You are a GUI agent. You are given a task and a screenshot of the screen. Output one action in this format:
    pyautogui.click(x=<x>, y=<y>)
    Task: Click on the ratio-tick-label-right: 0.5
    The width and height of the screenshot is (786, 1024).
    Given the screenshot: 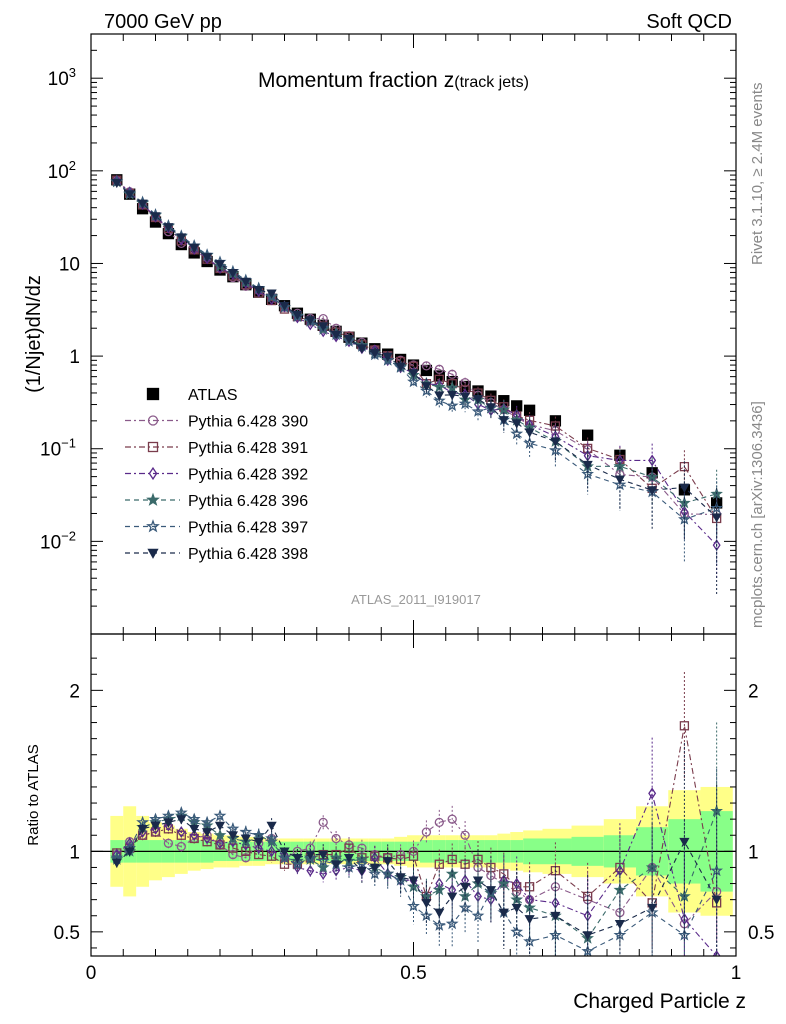 What is the action you would take?
    pyautogui.click(x=761, y=933)
    